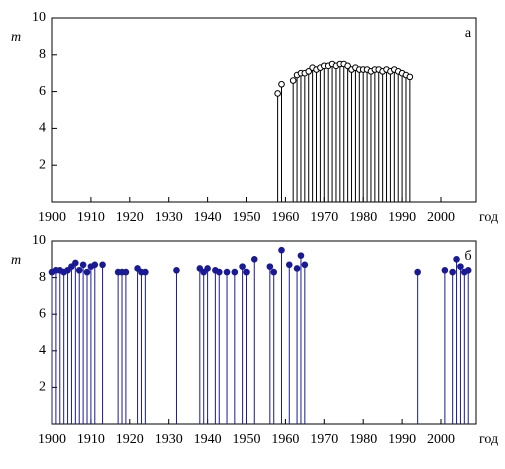 Image resolution: width=505 pixels, height=469 pixels. Describe the element at coordinates (468, 33) in the screenshot. I see `panel-label: а` at that location.